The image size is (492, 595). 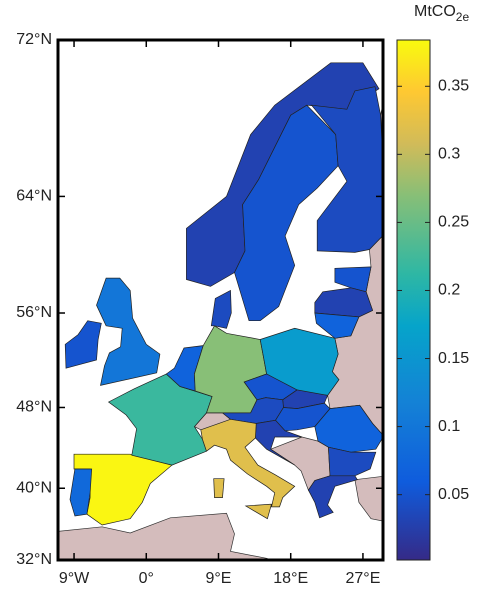 I want to click on y-tick-label: 64°N, so click(x=34, y=196).